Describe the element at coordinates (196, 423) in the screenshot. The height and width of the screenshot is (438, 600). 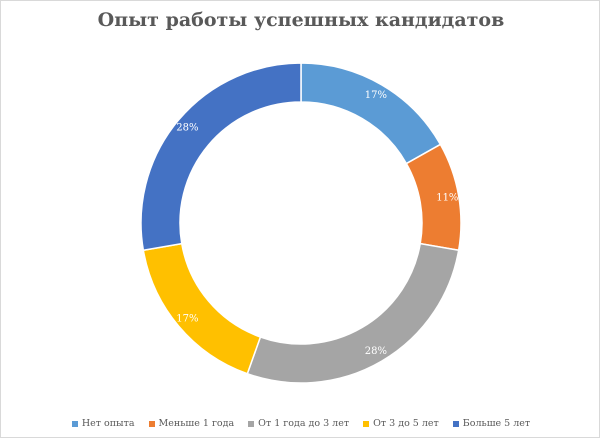
I see `legend-label: Меньше 1 года` at that location.